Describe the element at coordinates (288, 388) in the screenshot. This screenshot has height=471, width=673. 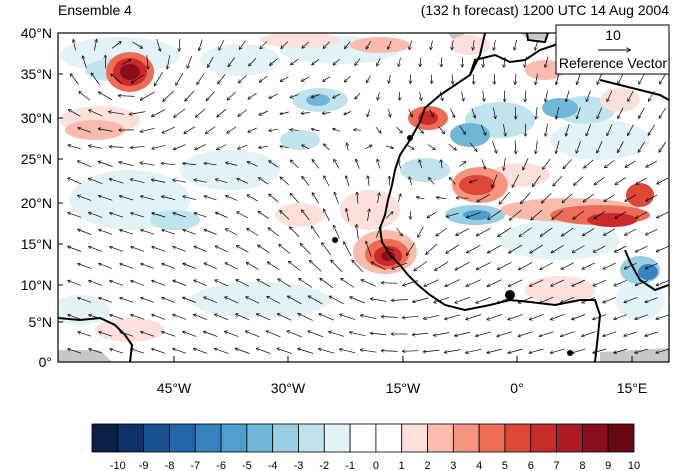
I see `lon-label: 30°W` at that location.